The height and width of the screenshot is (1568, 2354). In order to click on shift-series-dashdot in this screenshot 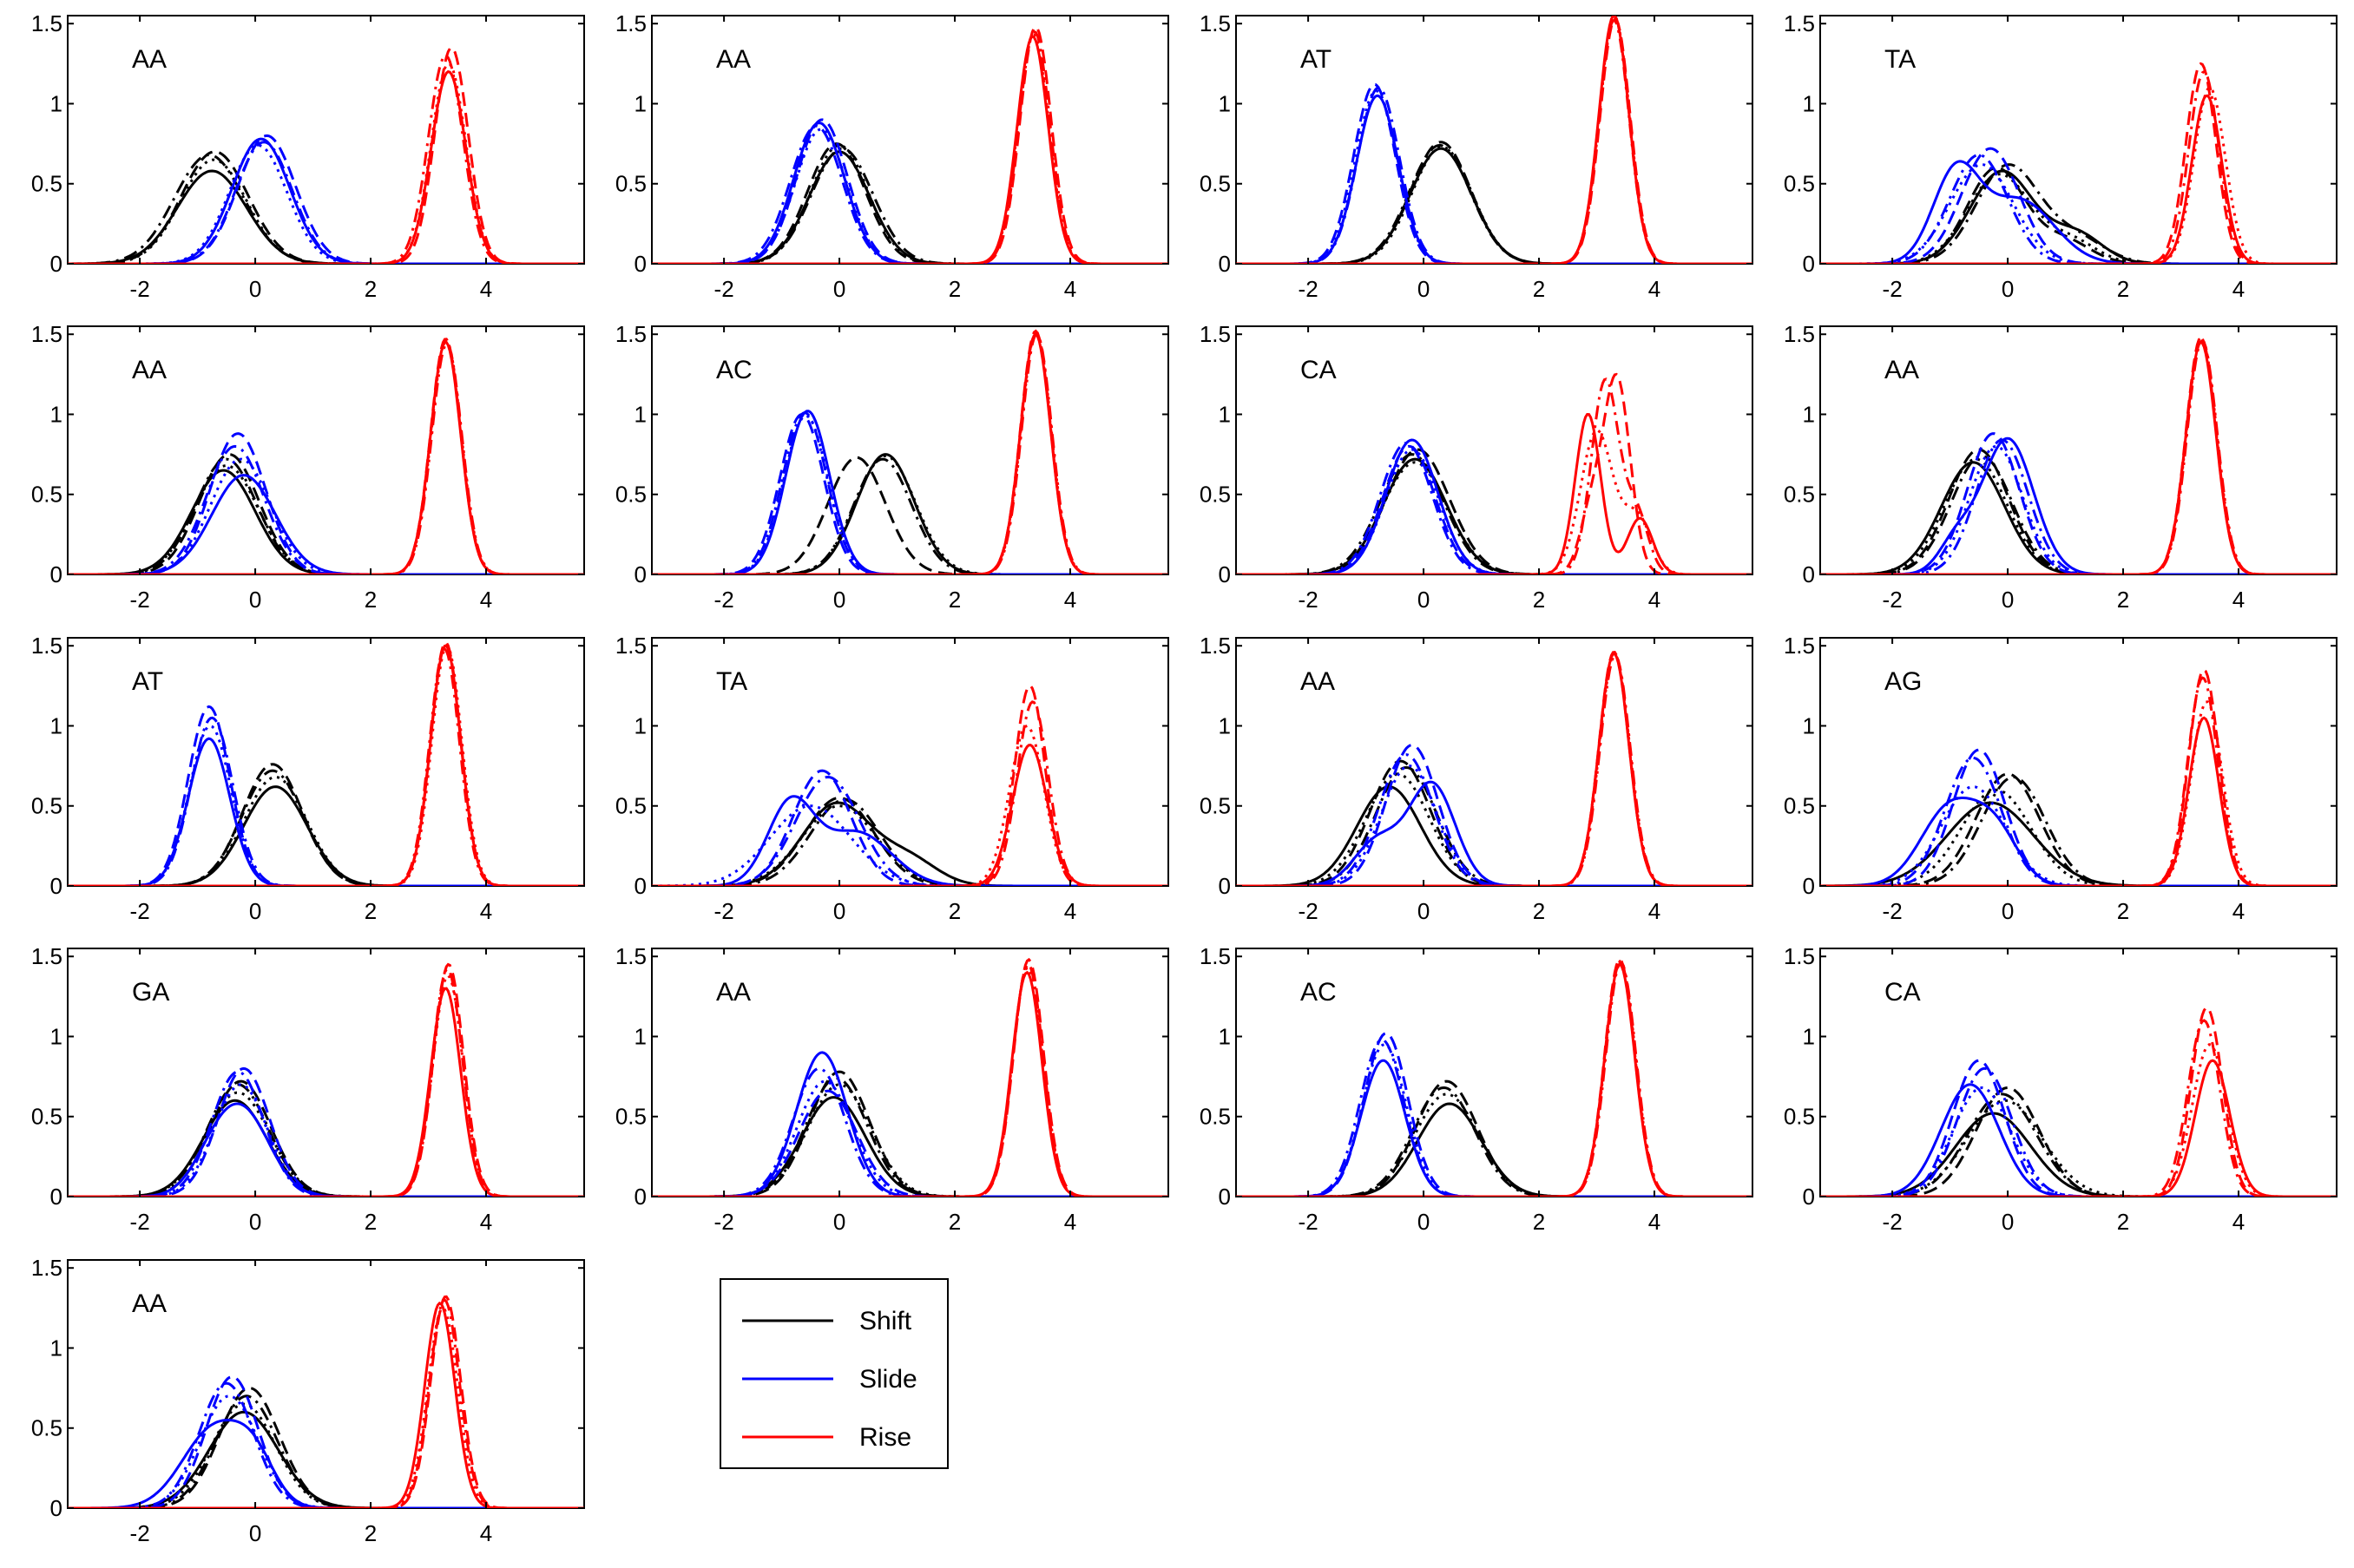, I will do `click(2078, 514)`.